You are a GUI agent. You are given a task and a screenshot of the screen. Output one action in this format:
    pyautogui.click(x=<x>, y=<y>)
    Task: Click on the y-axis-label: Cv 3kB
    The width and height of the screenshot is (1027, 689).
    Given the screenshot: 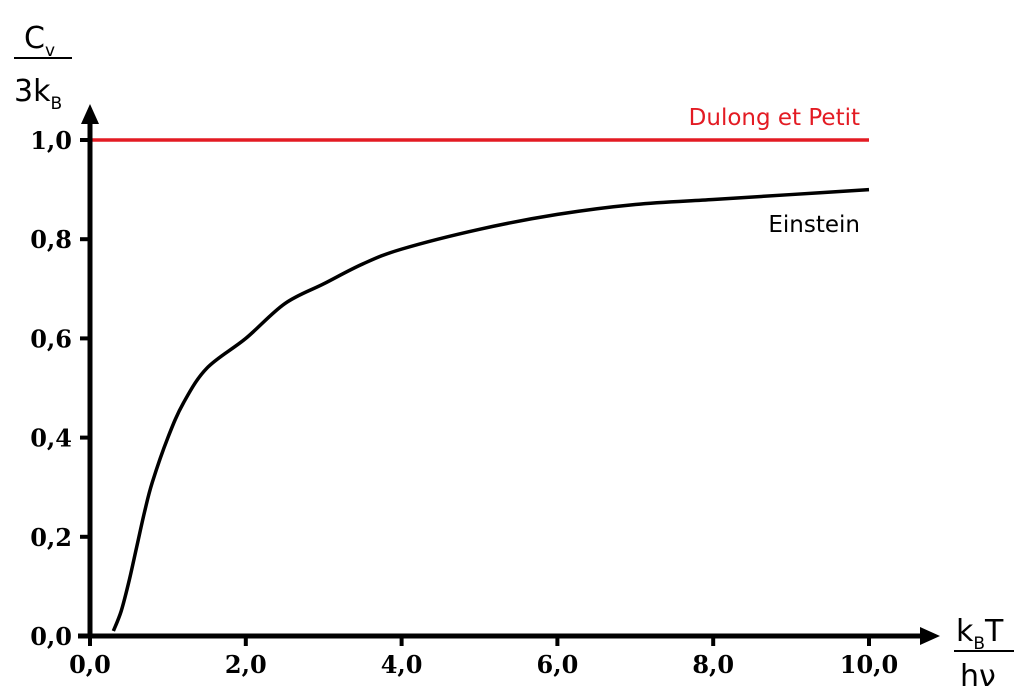 What is the action you would take?
    pyautogui.click(x=43, y=67)
    